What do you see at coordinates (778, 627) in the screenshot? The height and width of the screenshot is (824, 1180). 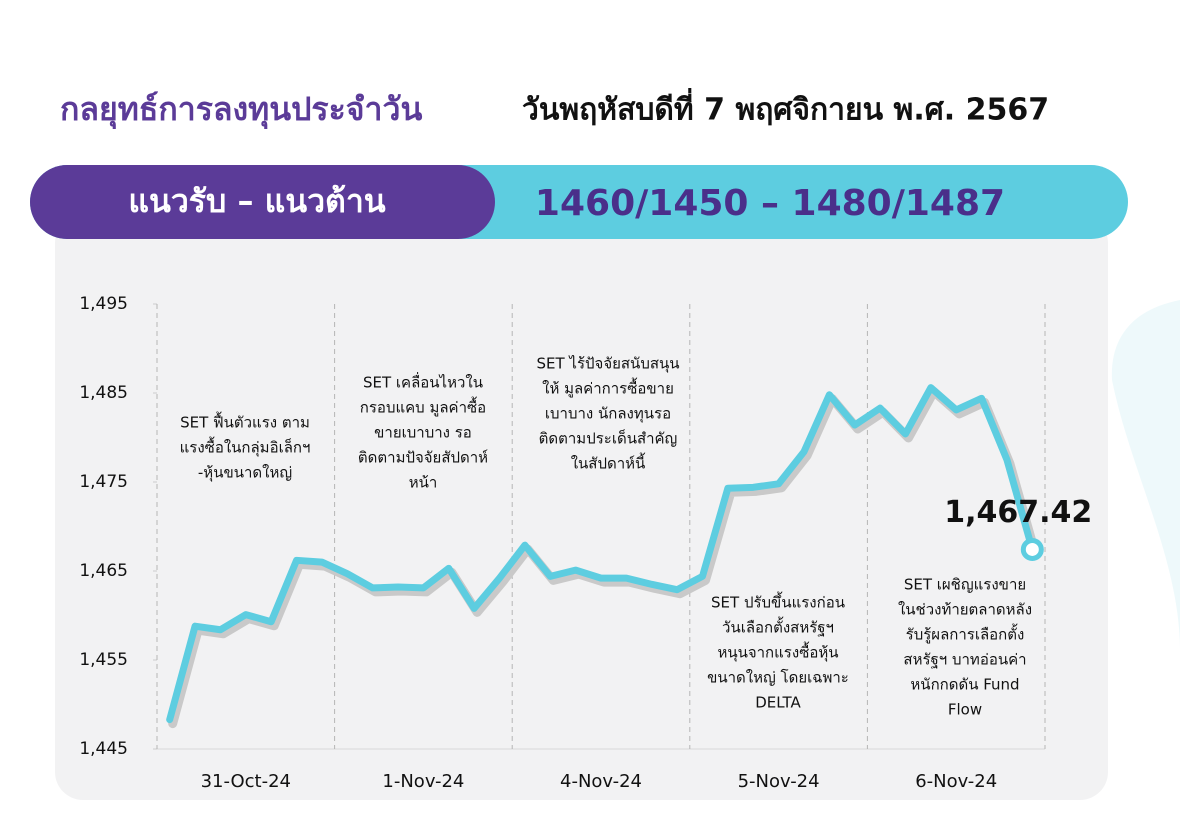 I see `annotation: วันเลือกตั้งสหรัฐฯ` at bounding box center [778, 627].